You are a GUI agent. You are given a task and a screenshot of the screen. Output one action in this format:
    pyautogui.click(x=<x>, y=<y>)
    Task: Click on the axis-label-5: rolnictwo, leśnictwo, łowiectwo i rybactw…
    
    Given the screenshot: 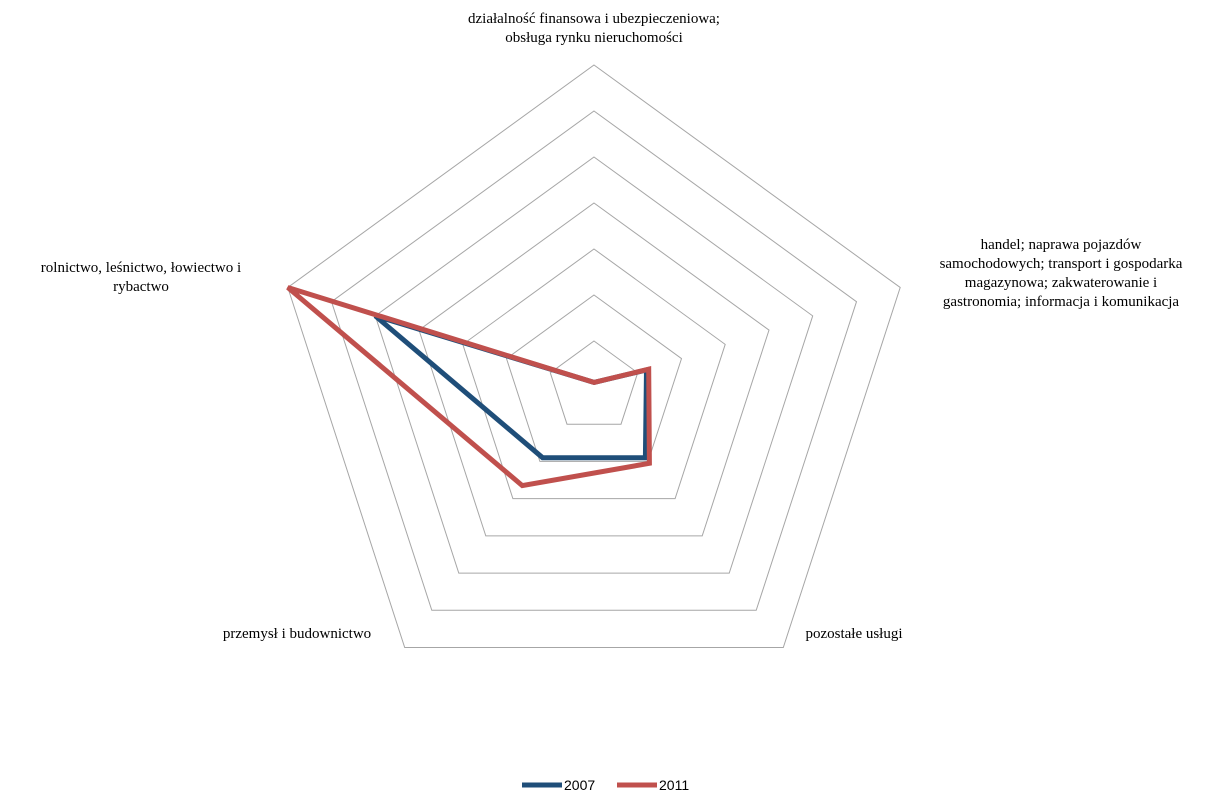 What is the action you would take?
    pyautogui.click(x=141, y=277)
    